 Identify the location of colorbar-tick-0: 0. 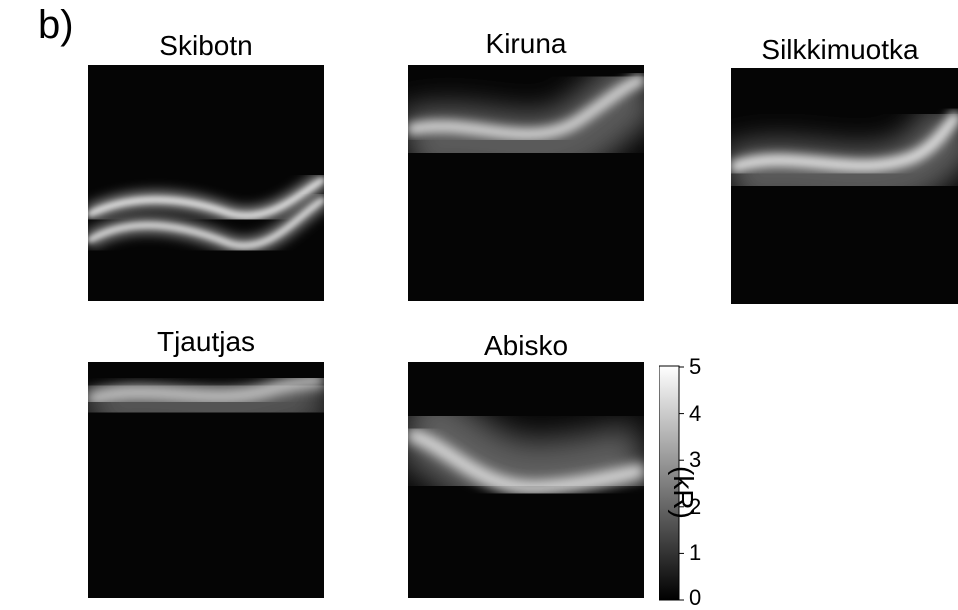
(695, 597).